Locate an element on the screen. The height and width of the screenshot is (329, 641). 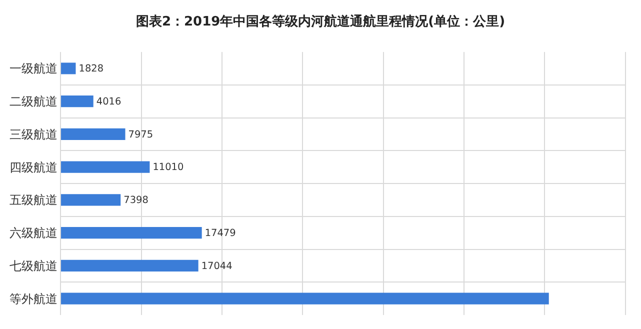
data-label: 4016 is located at coordinates (109, 102).